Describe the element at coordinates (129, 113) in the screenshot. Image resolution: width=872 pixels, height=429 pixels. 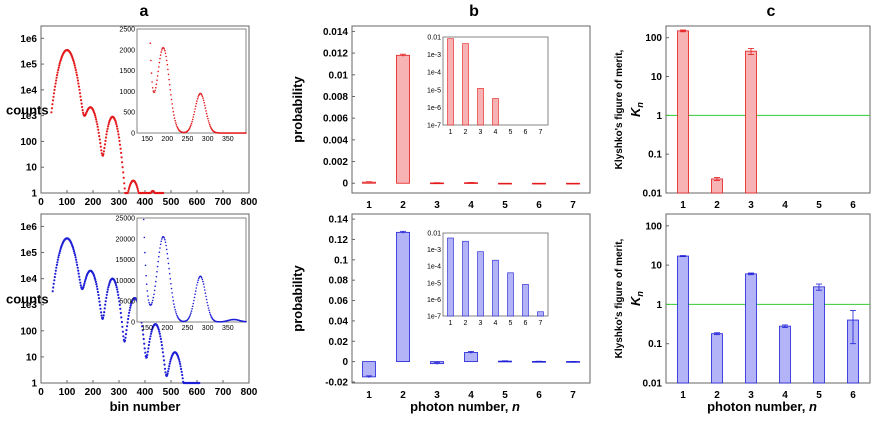
I see `a_top-inset-ytick-1: 500` at that location.